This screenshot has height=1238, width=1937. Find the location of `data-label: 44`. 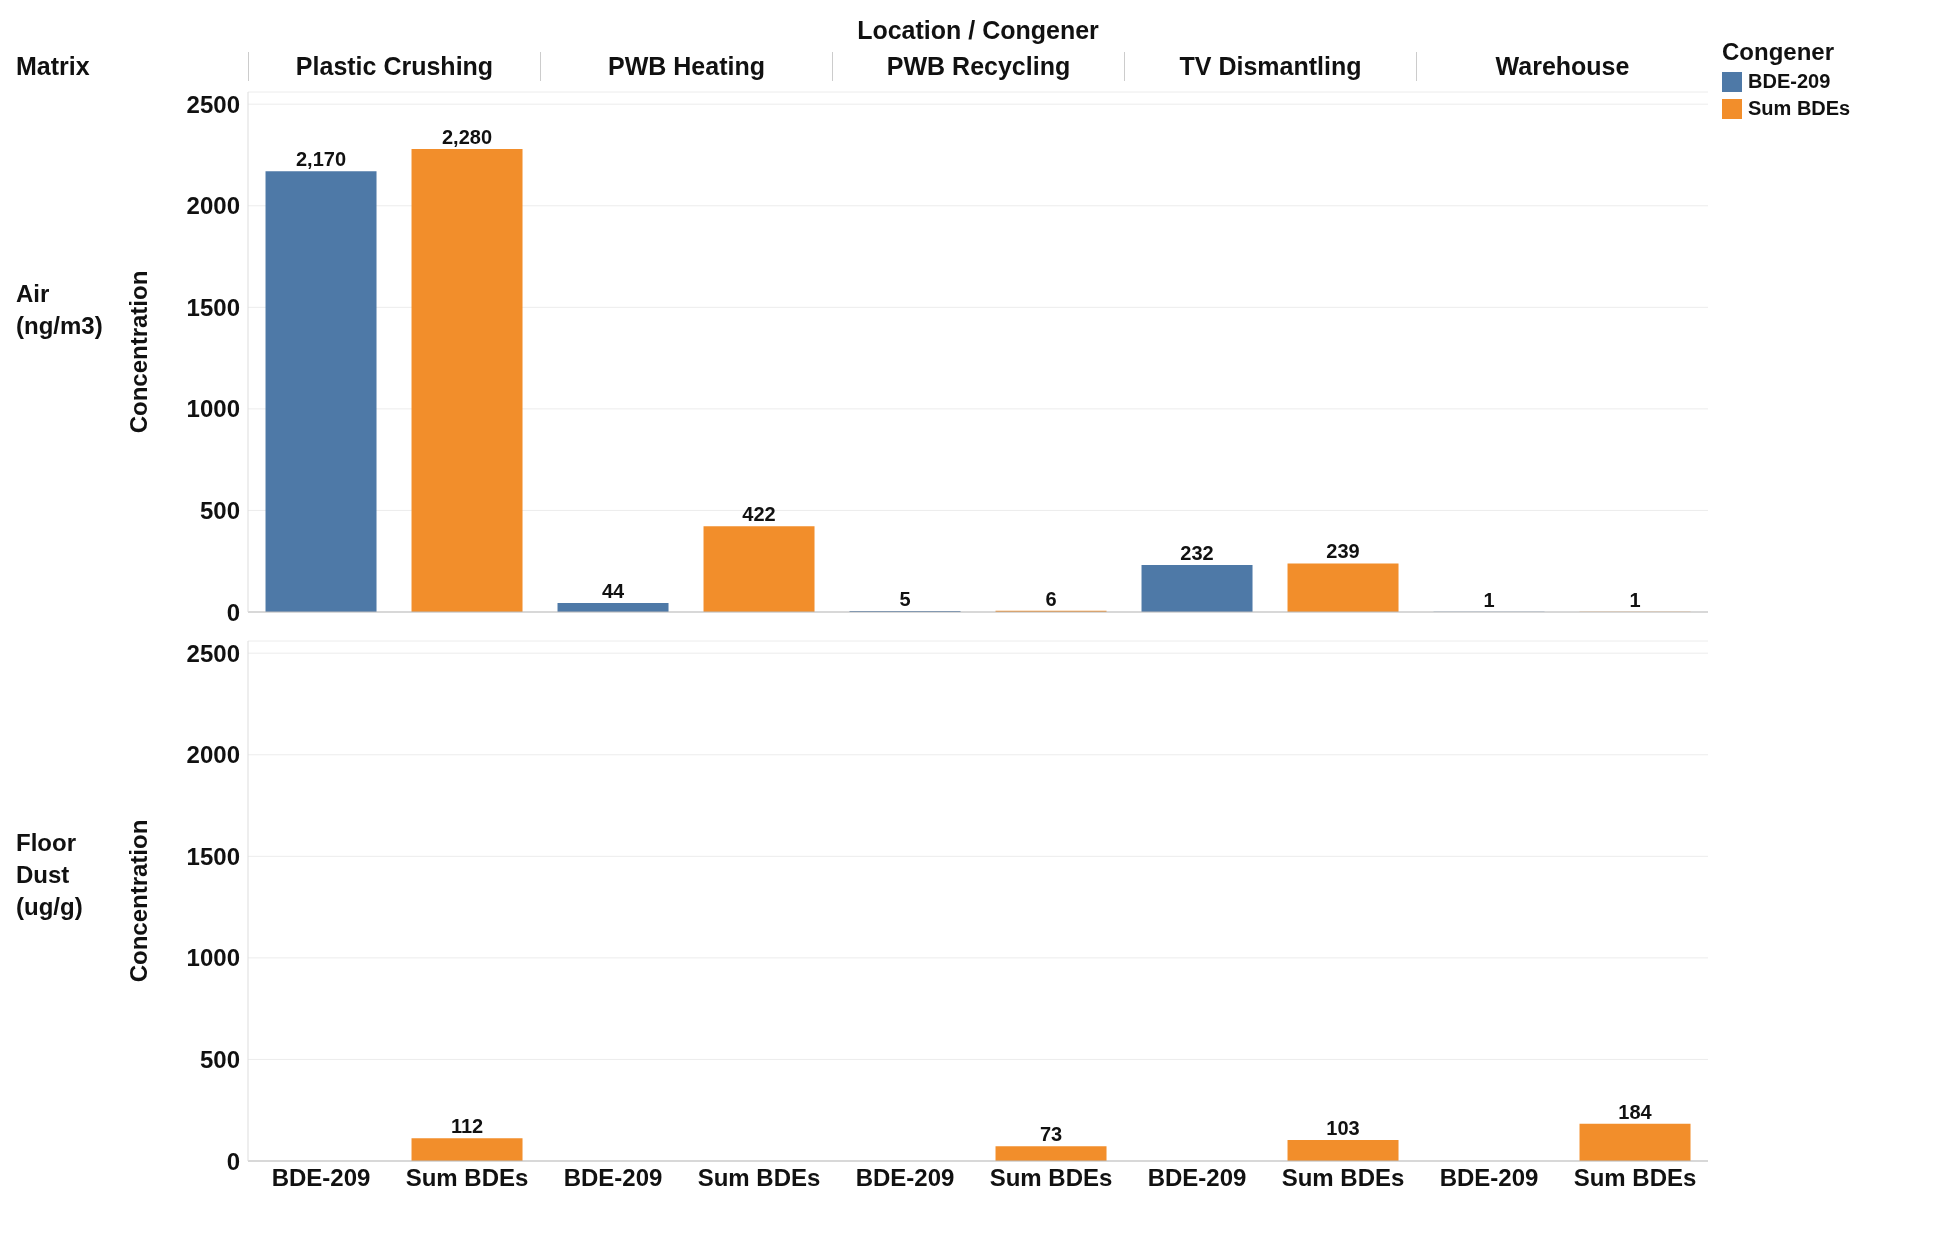

data-label: 44 is located at coordinates (613, 591).